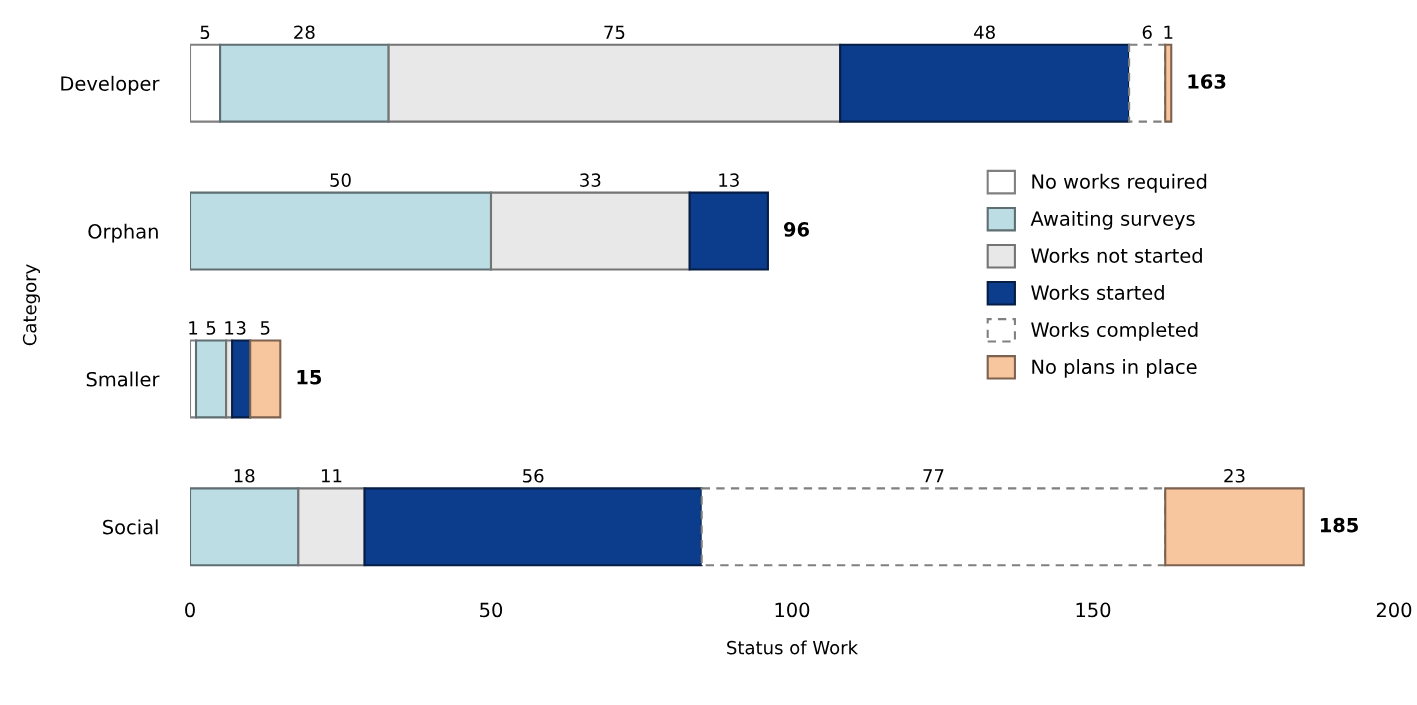 This screenshot has height=705, width=1417. What do you see at coordinates (123, 233) in the screenshot?
I see `y-tick-label: Orphan` at bounding box center [123, 233].